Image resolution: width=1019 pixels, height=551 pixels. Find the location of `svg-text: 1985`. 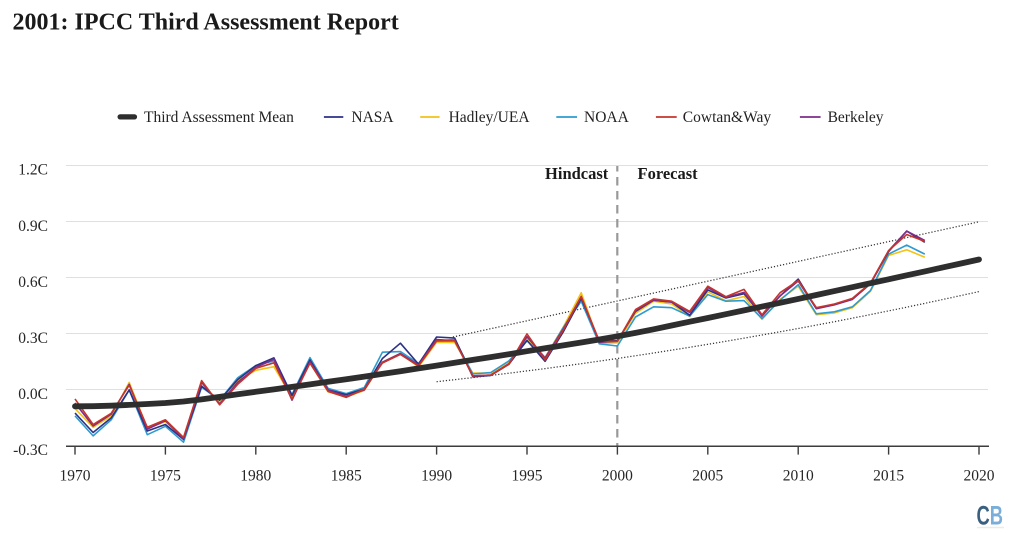

svg-text: 1985 is located at coordinates (346, 476).